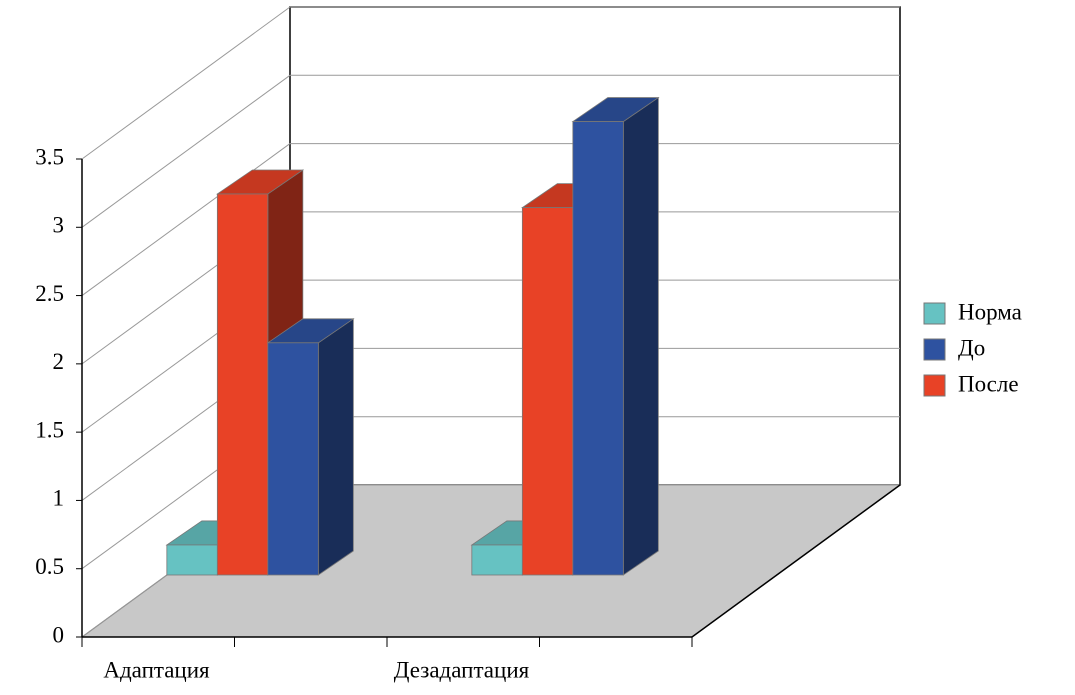 The width and height of the screenshot is (1075, 695). I want to click on x-tick-label: Дезадаптация, so click(462, 669).